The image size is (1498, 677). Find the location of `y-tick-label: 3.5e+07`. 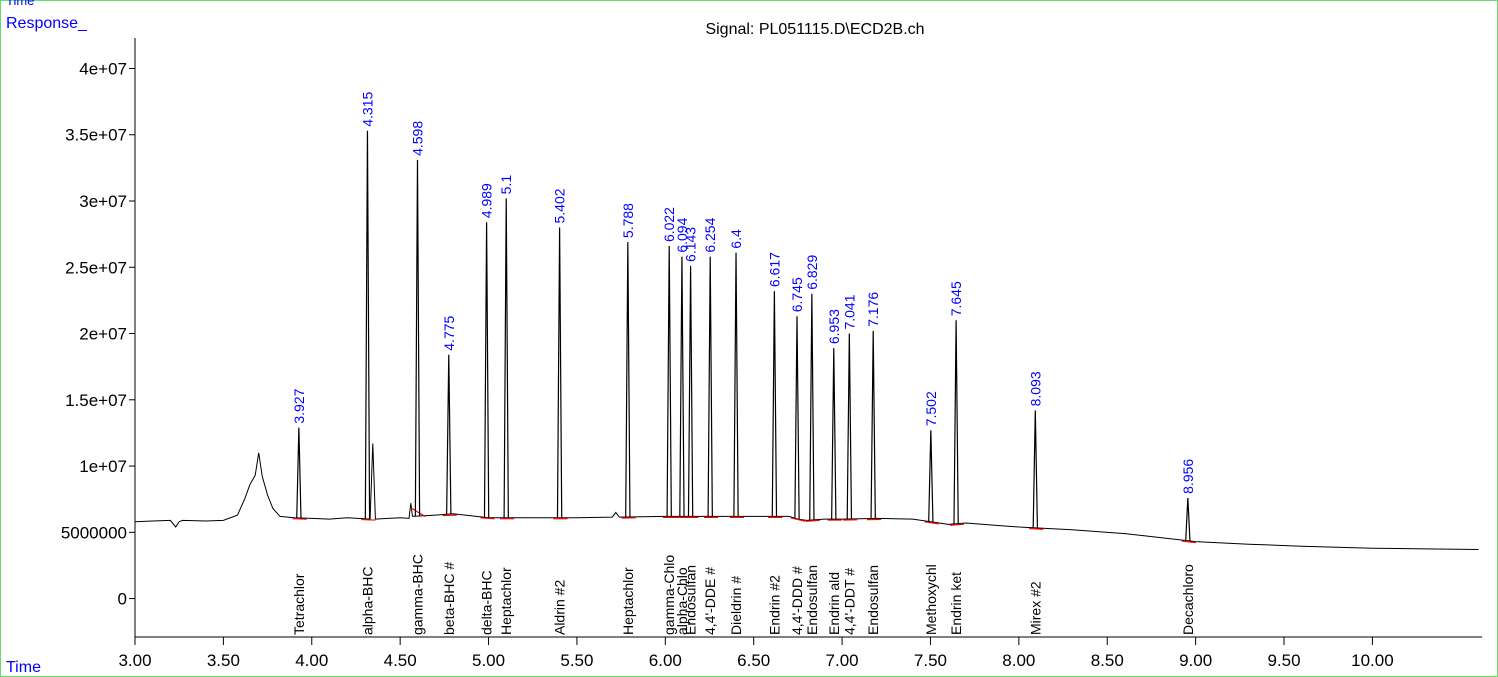

y-tick-label: 3.5e+07 is located at coordinates (96, 135).